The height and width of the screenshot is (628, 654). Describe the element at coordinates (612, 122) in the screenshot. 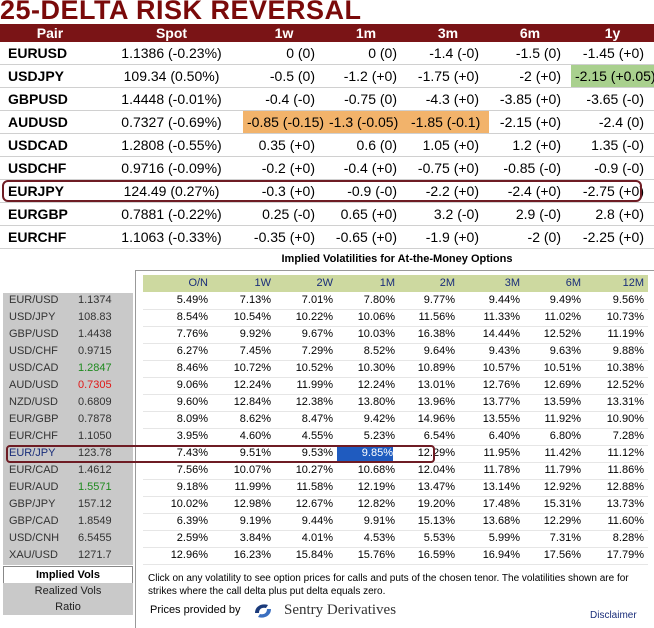

I see `rr-value-1y: -2.4 (0)` at that location.